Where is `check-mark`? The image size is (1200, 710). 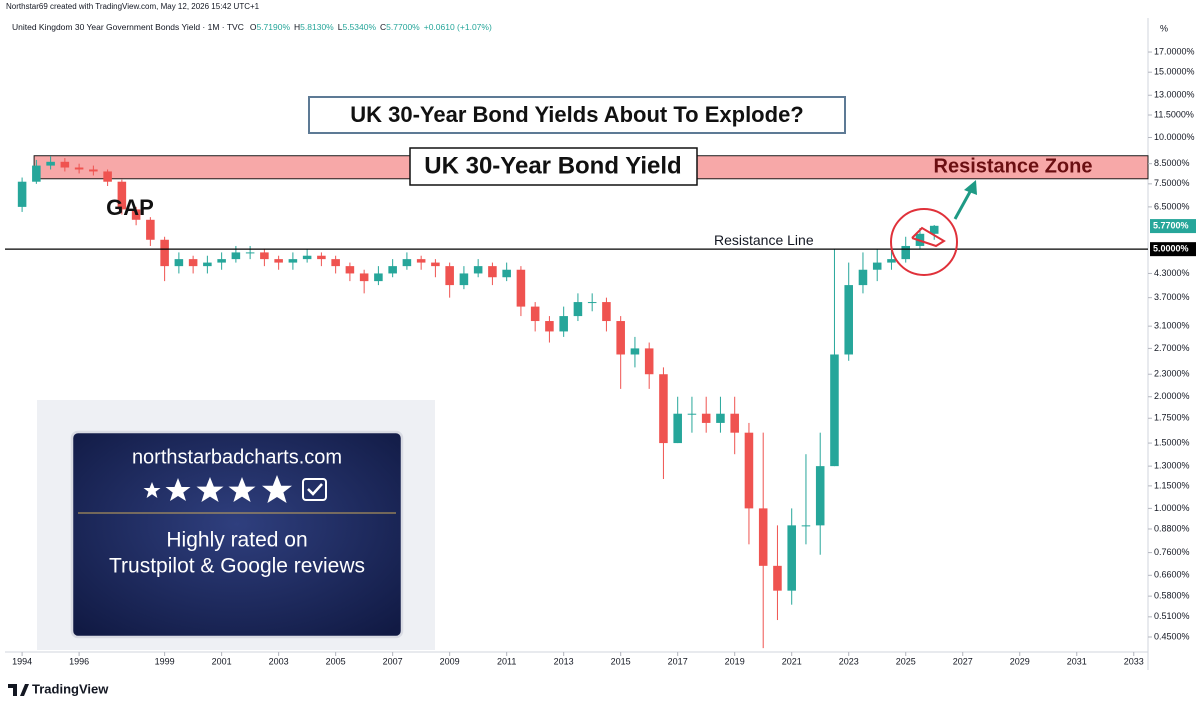
check-mark is located at coordinates (315, 489).